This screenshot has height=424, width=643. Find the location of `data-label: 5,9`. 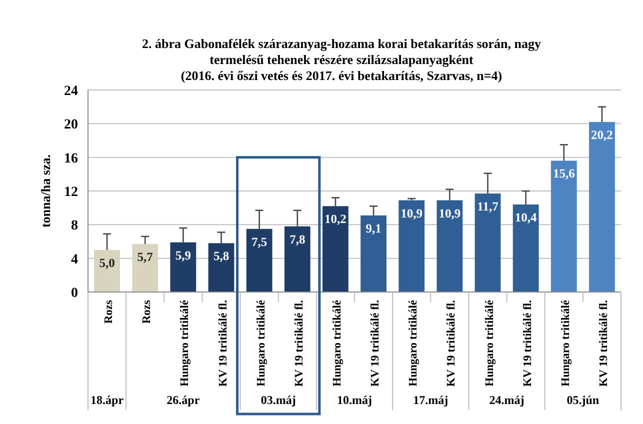

data-label: 5,9 is located at coordinates (183, 255).